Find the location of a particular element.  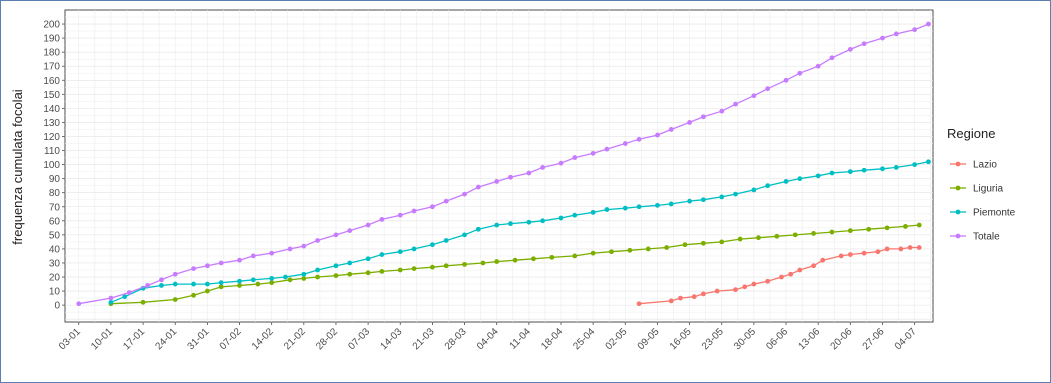

x-tick-label: 21-02 is located at coordinates (295, 339).